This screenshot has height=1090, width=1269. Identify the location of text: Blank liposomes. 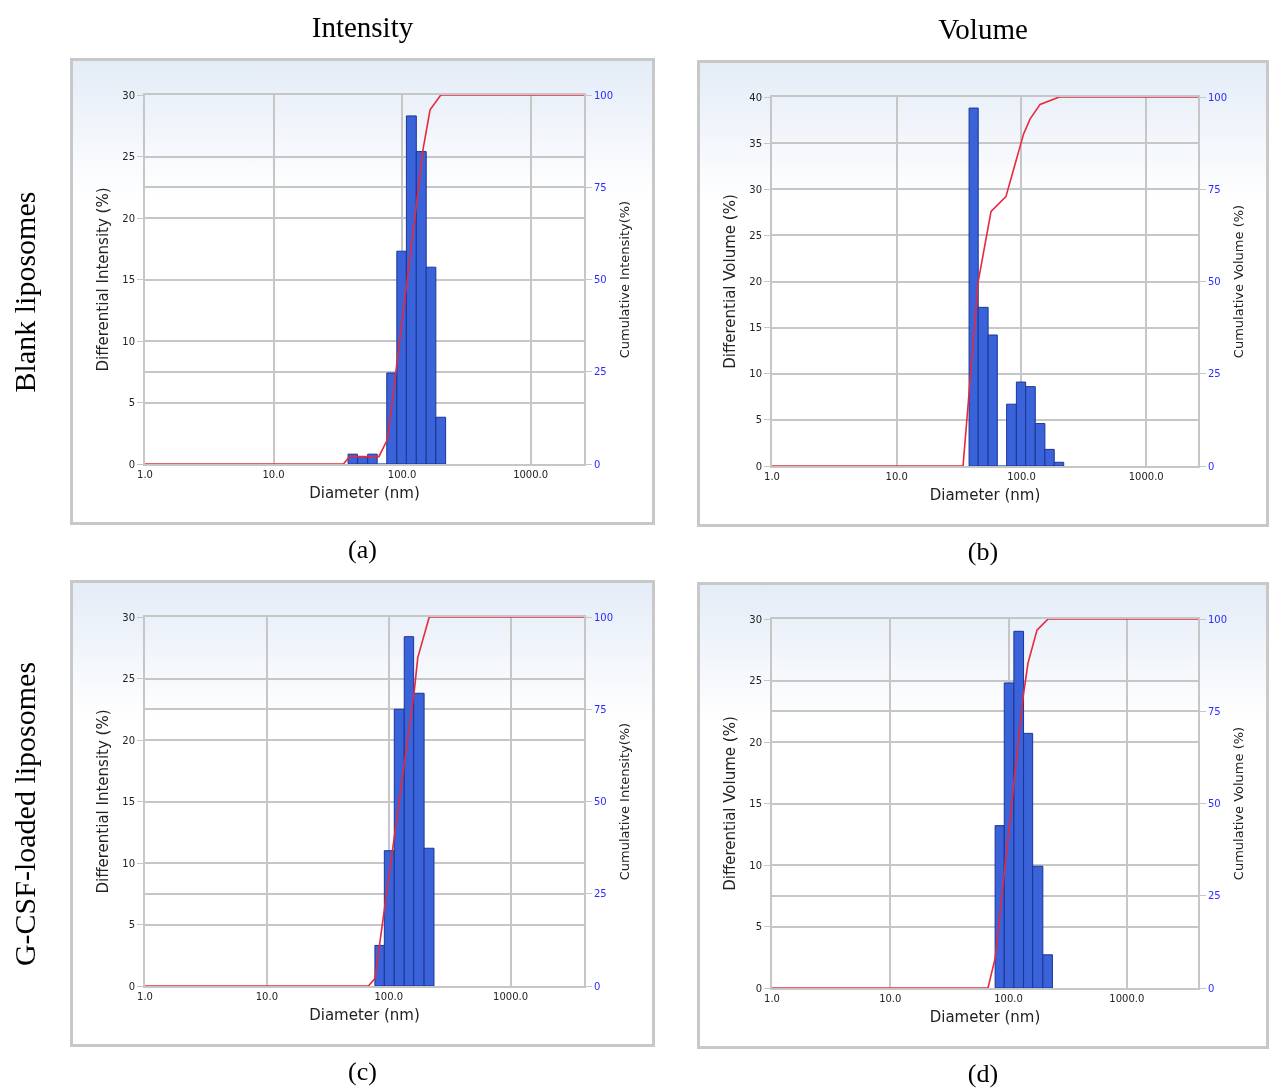
(25, 291).